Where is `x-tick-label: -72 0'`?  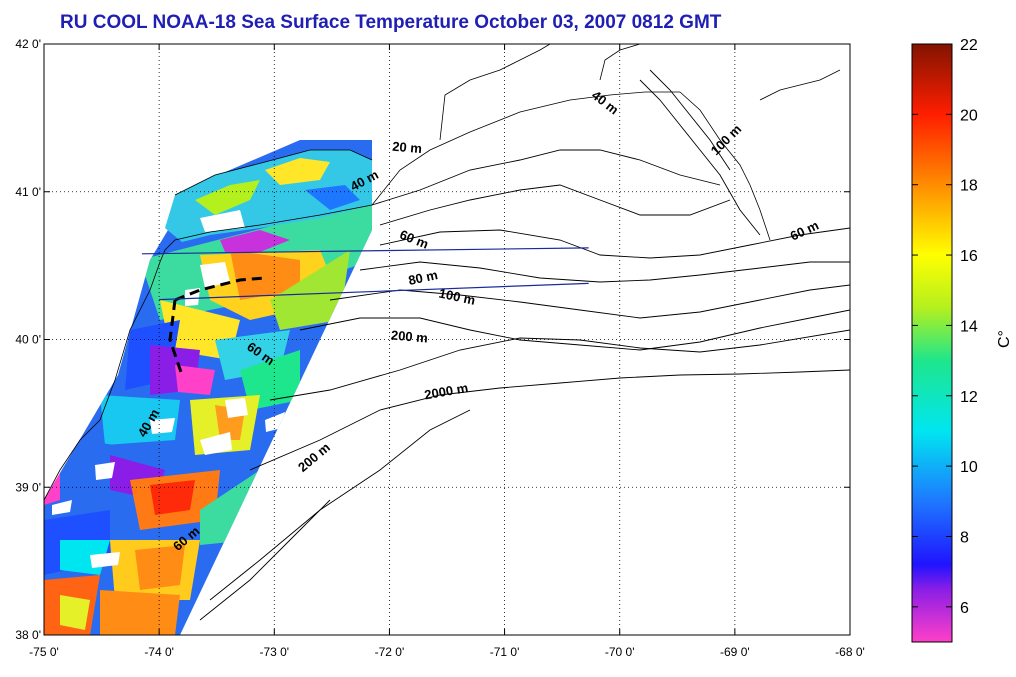
x-tick-label: -72 0' is located at coordinates (390, 652).